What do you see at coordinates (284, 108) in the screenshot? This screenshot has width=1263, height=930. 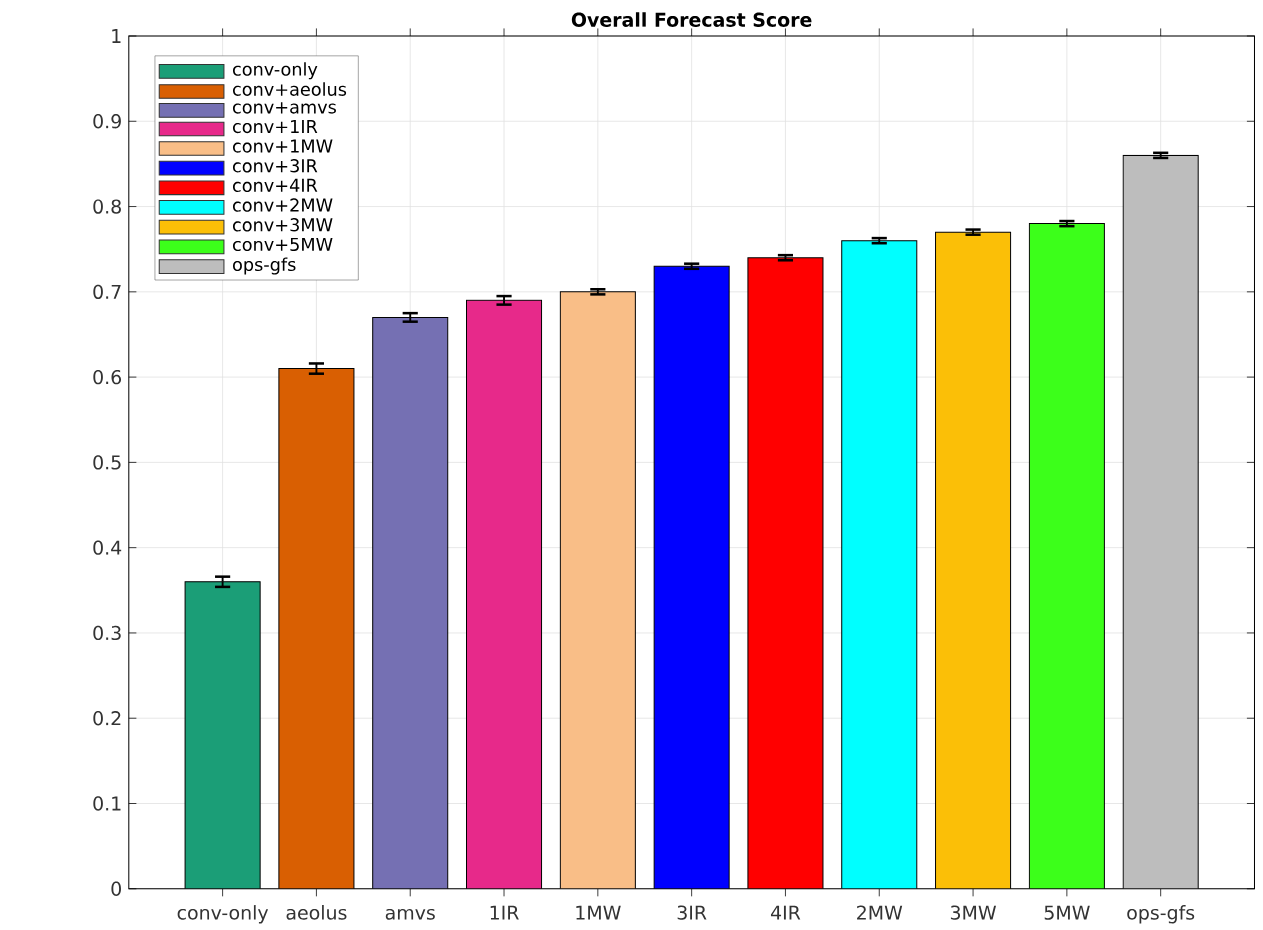 I see `legend-label: conv+amvs` at bounding box center [284, 108].